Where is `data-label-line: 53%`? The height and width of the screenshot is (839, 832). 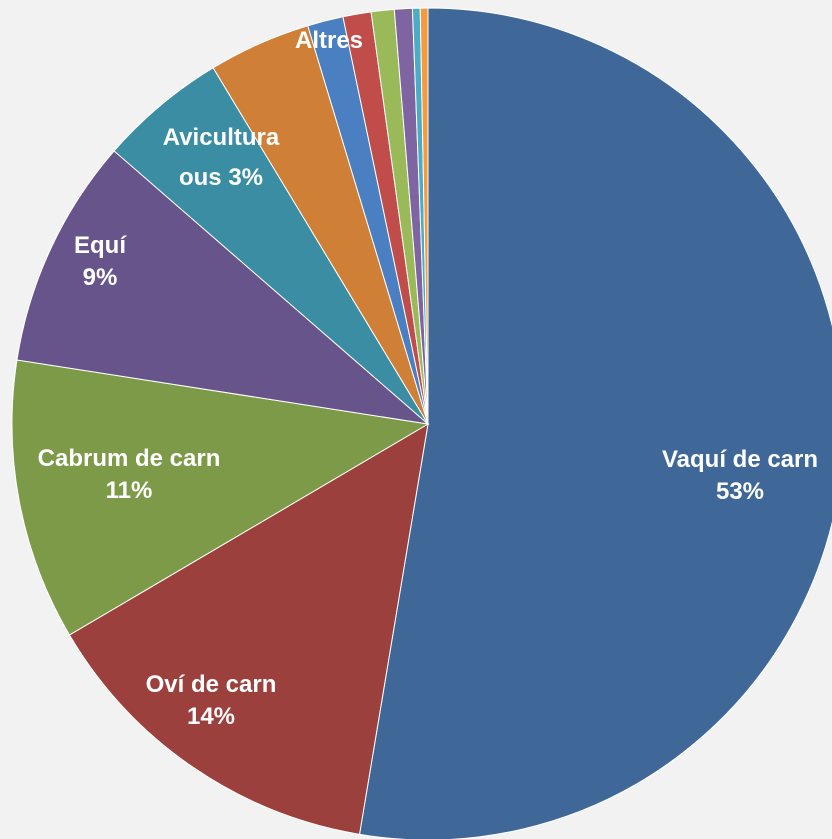
data-label-line: 53% is located at coordinates (740, 491).